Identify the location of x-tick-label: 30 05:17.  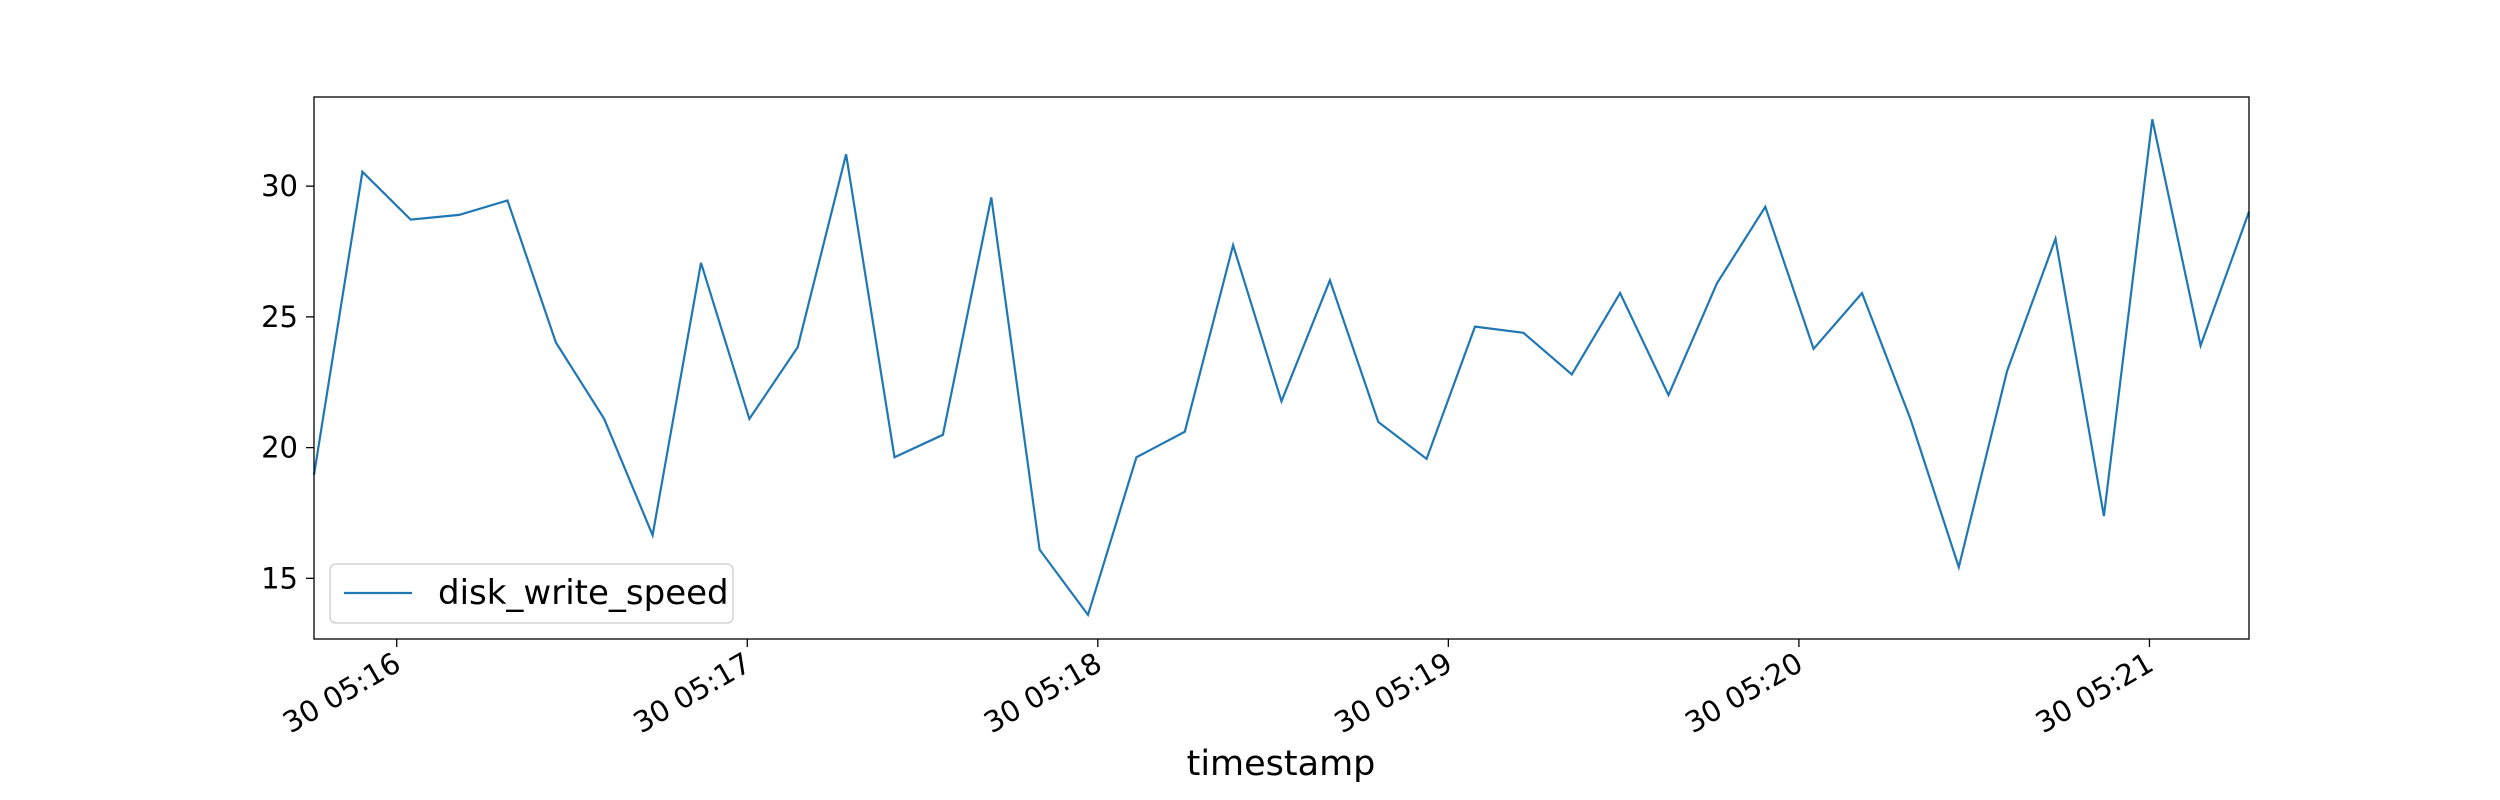
(691, 693).